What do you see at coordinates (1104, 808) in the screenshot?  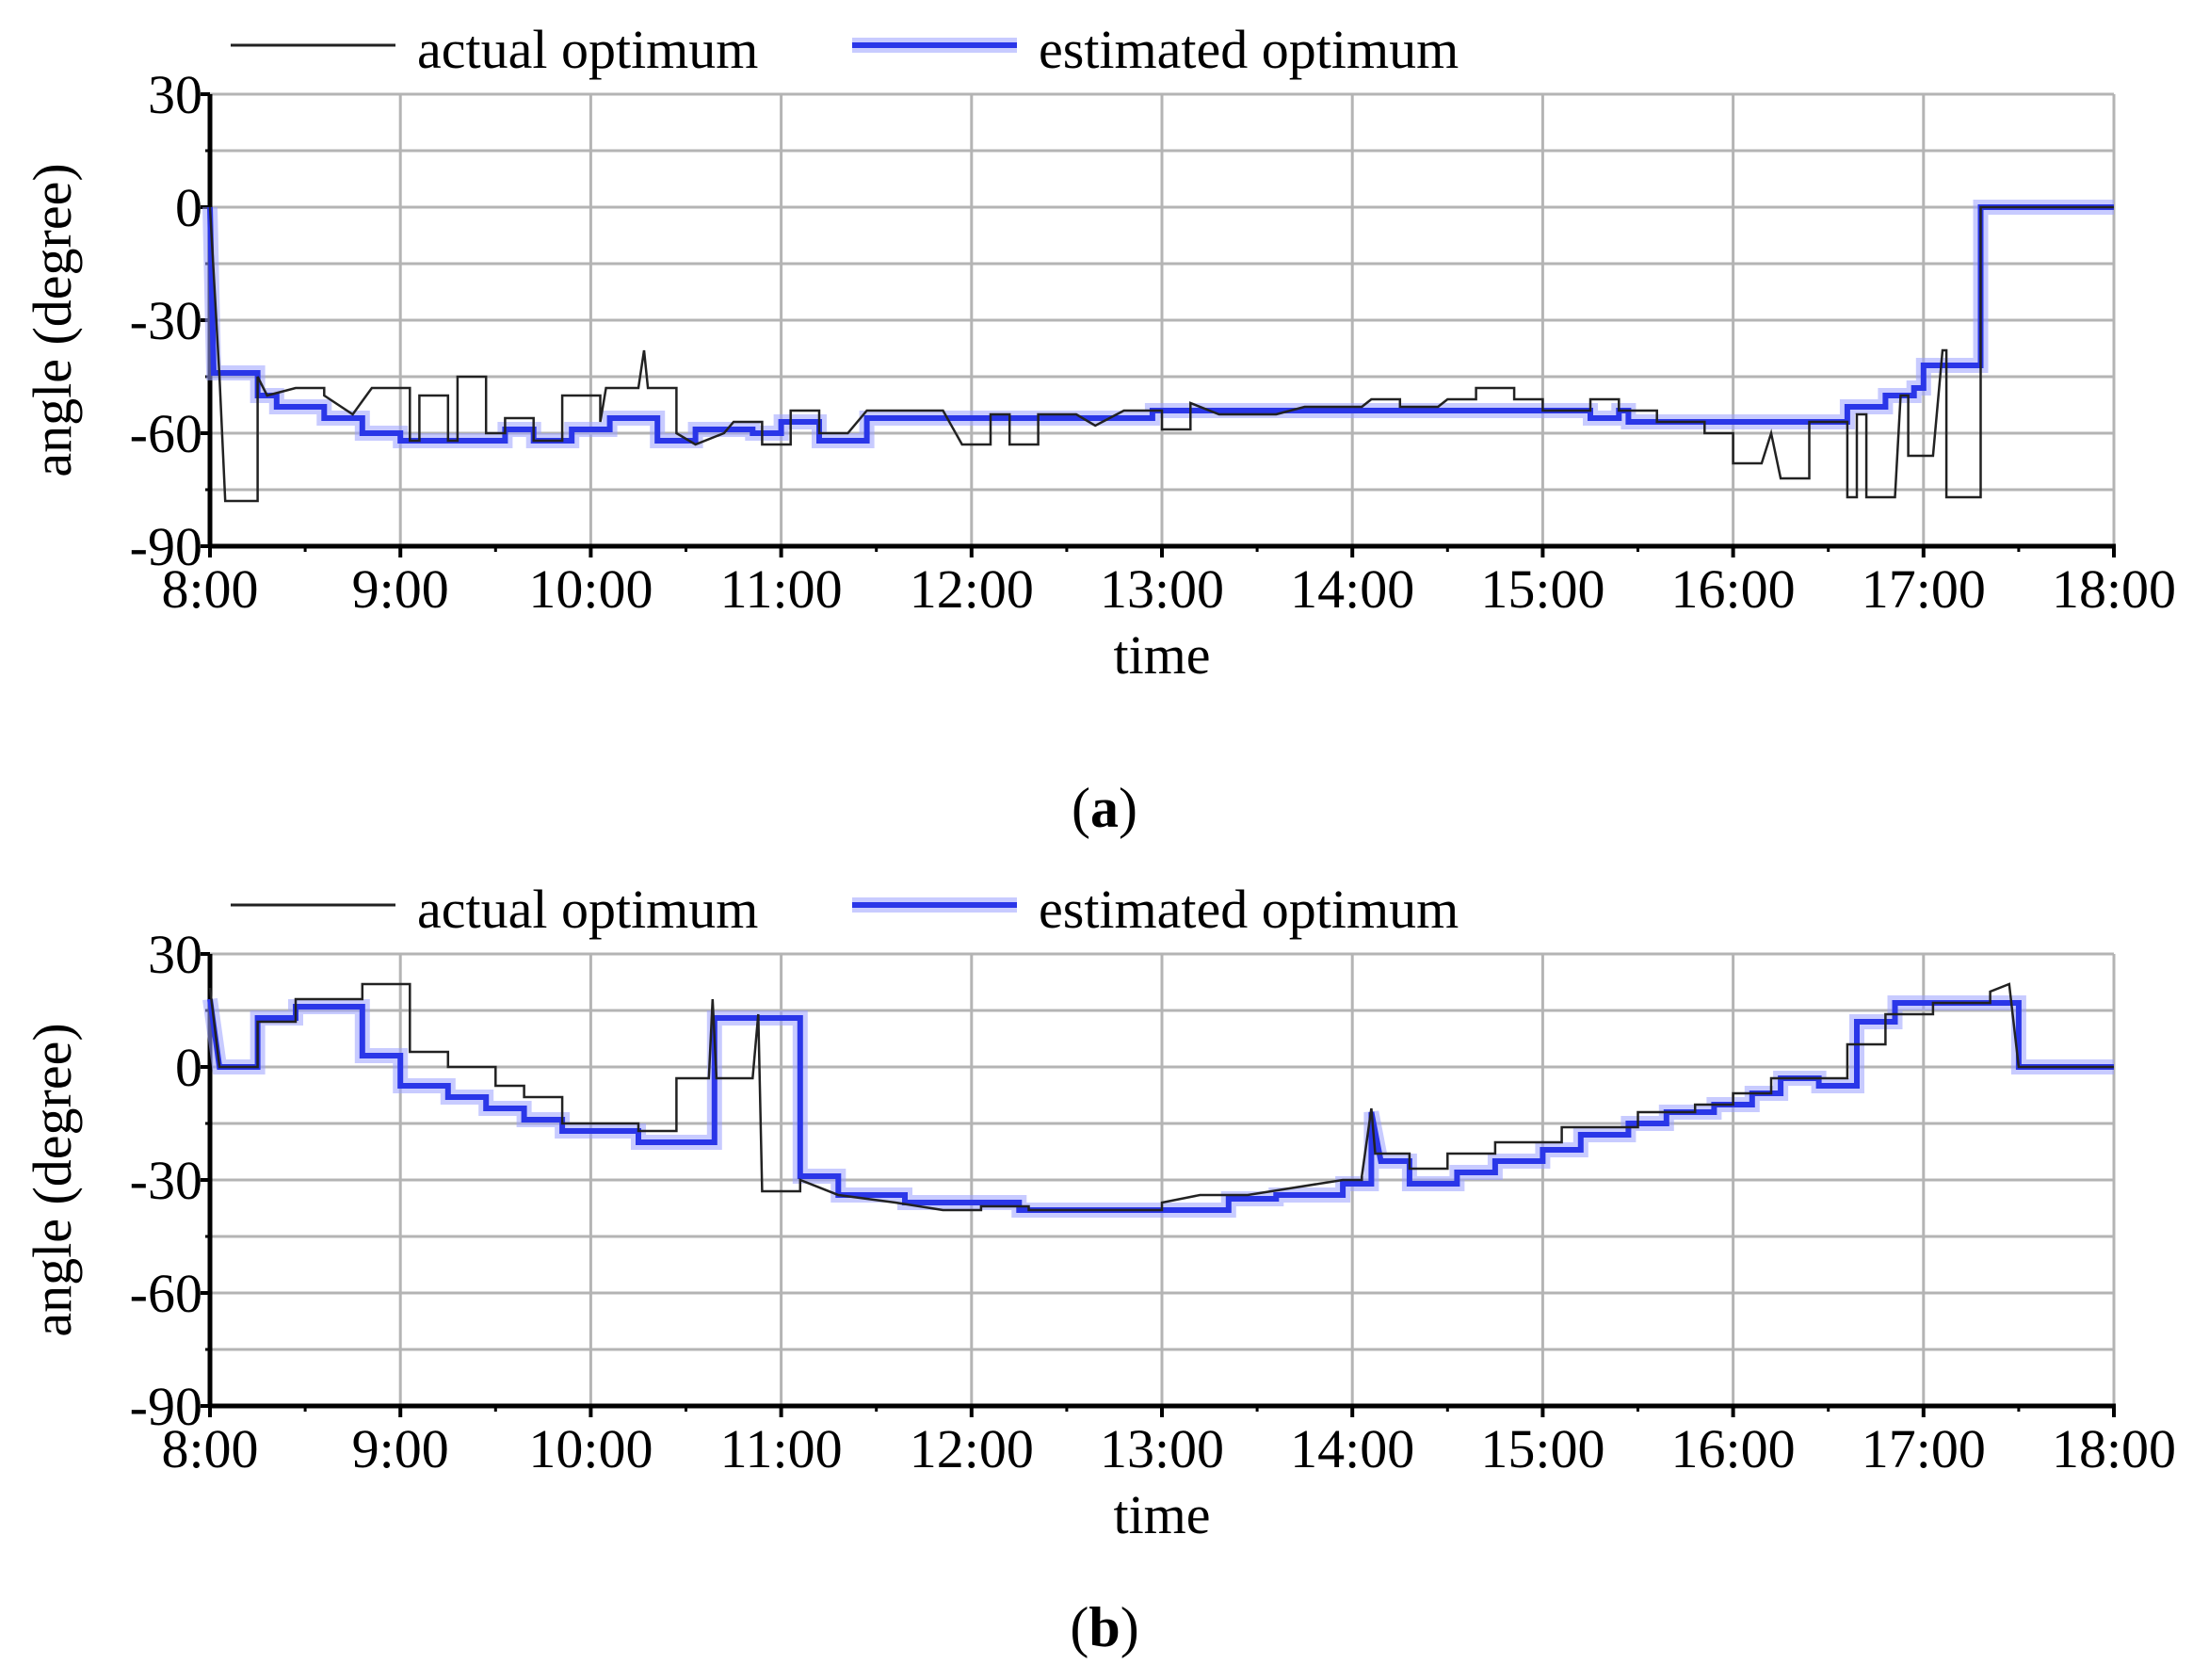 I see `panel-label-a: (a)` at bounding box center [1104, 808].